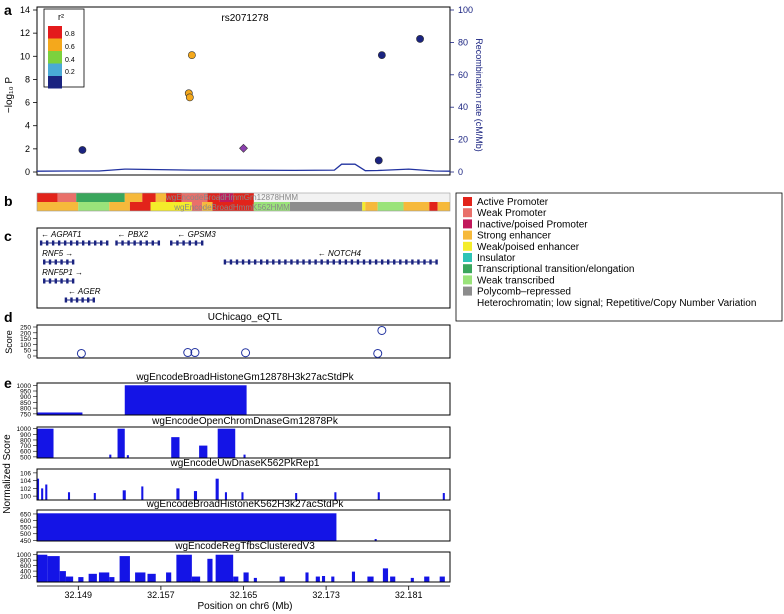 The height and width of the screenshot is (614, 784). What do you see at coordinates (25, 333) in the screenshot?
I see `panel-d-ytick-label: 200` at bounding box center [25, 333].